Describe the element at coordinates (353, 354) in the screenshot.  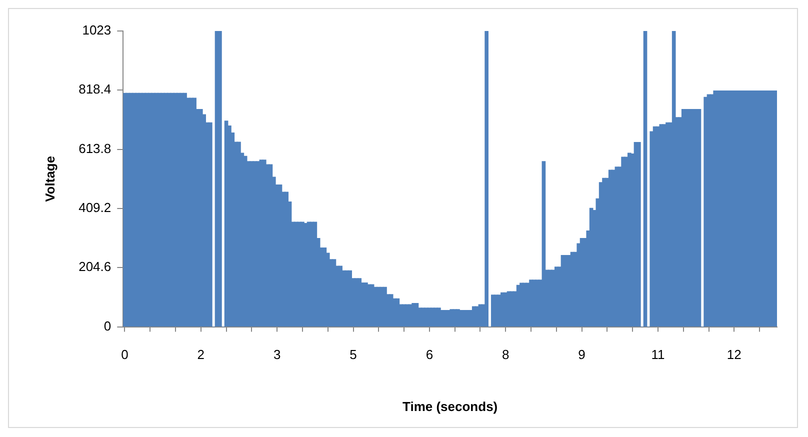
I see `x-tick-label: 5` at that location.